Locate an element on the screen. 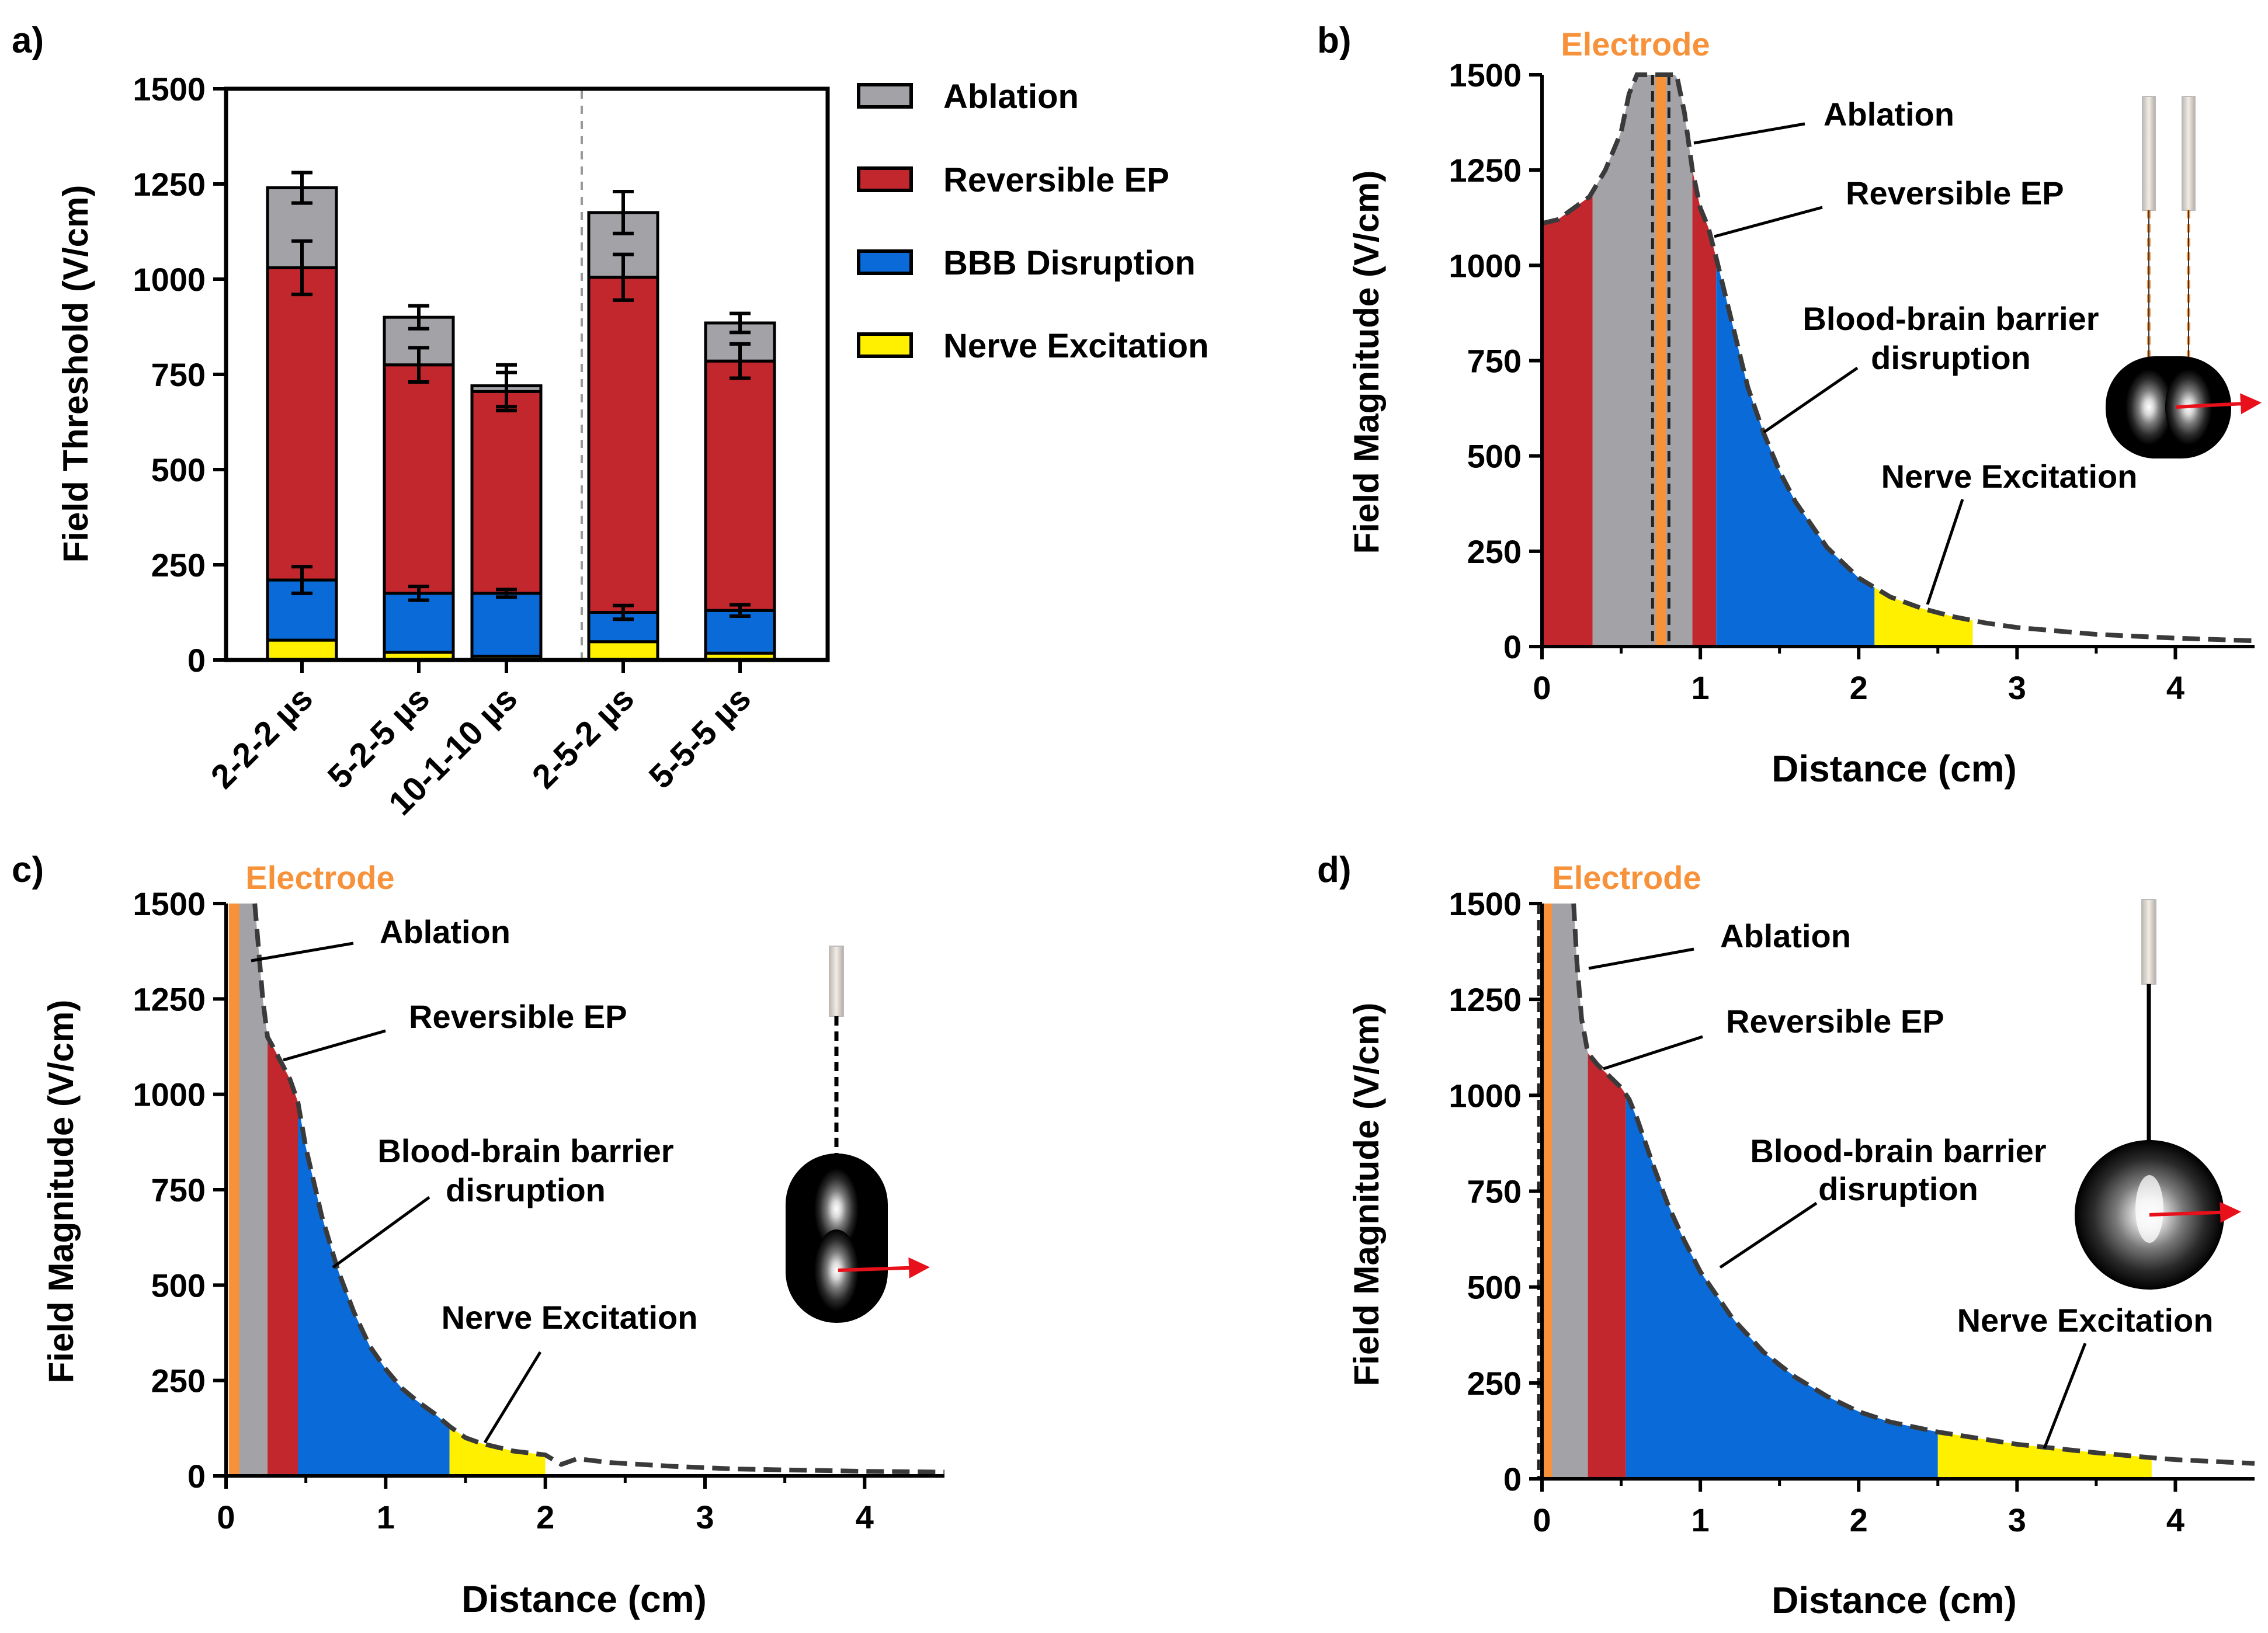 The width and height of the screenshot is (2268, 1633). panel-d-rev-pointer is located at coordinates (1653, 1053).